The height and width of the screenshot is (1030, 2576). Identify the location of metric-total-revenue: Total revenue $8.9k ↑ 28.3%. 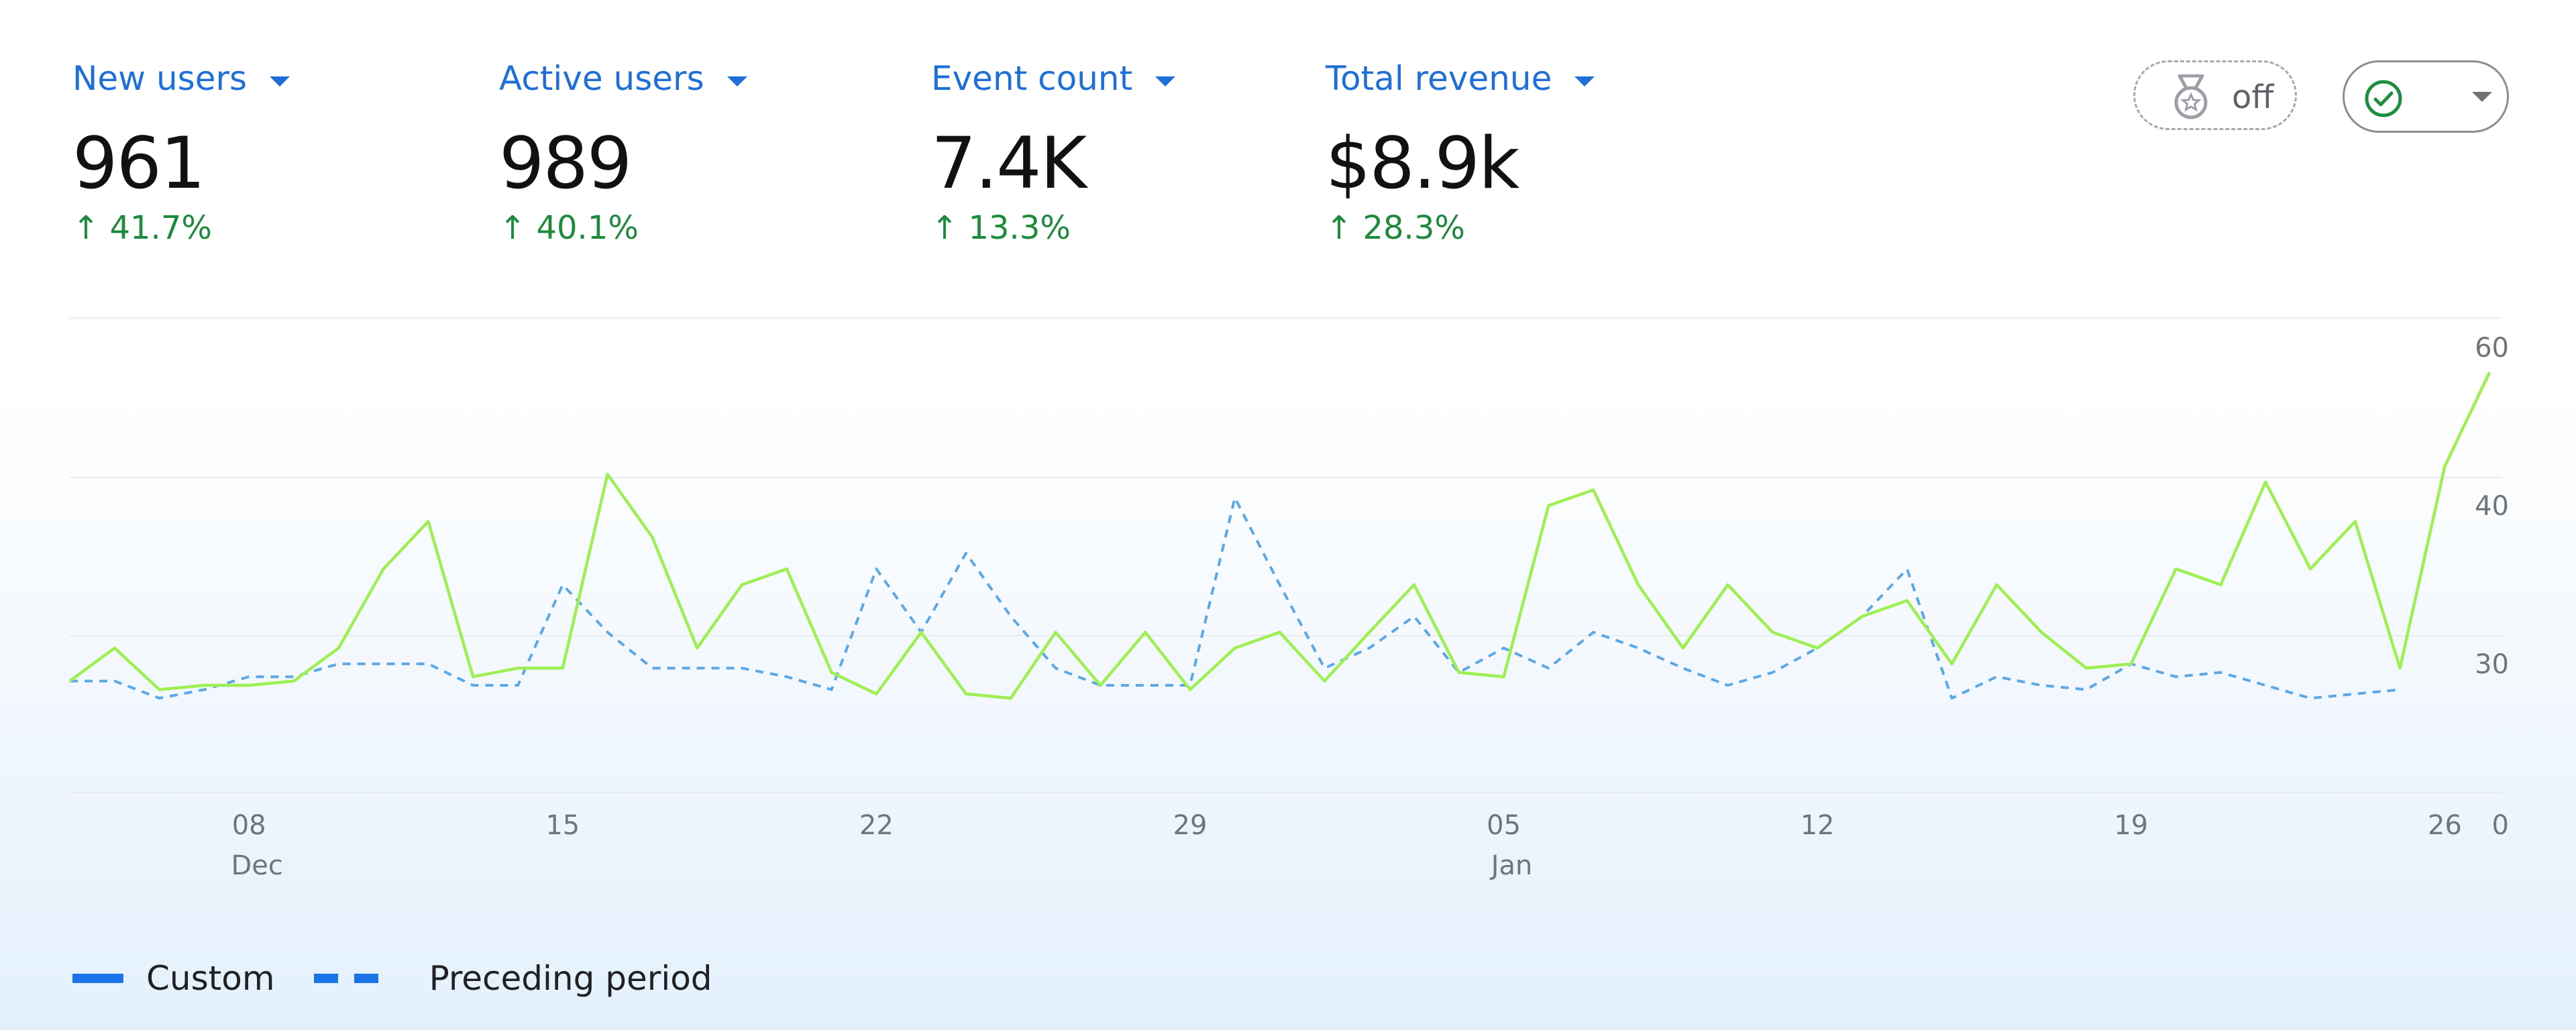
(1460, 150).